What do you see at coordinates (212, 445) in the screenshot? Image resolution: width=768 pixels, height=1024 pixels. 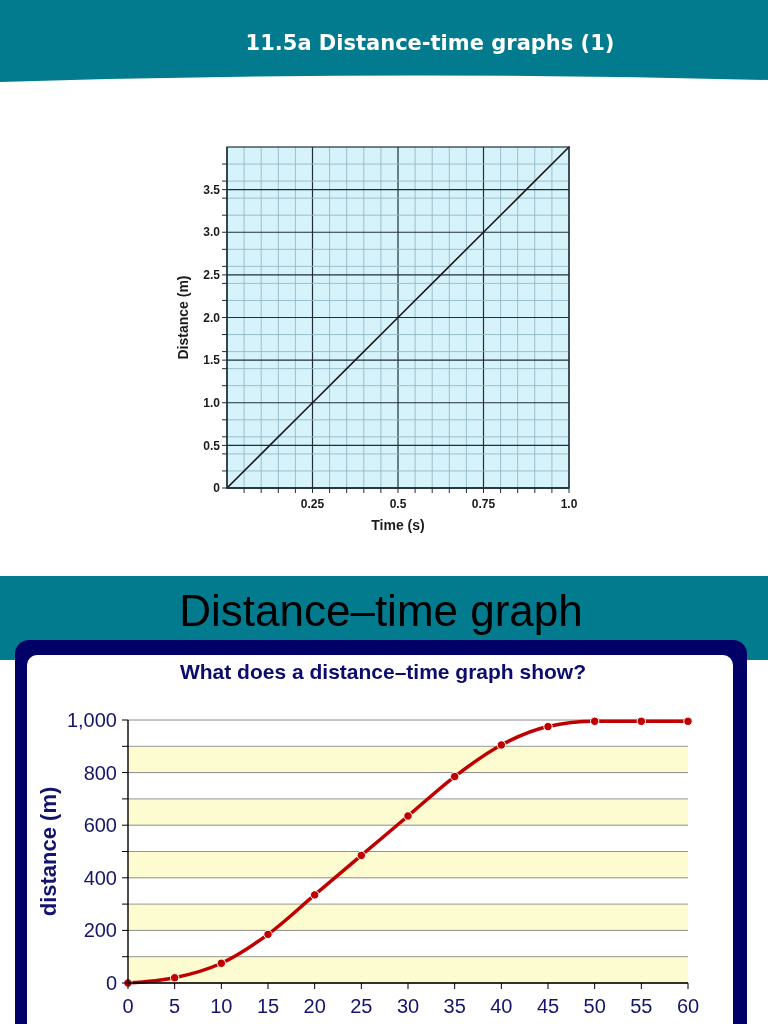 I see `y-tick-label: 0.5` at bounding box center [212, 445].